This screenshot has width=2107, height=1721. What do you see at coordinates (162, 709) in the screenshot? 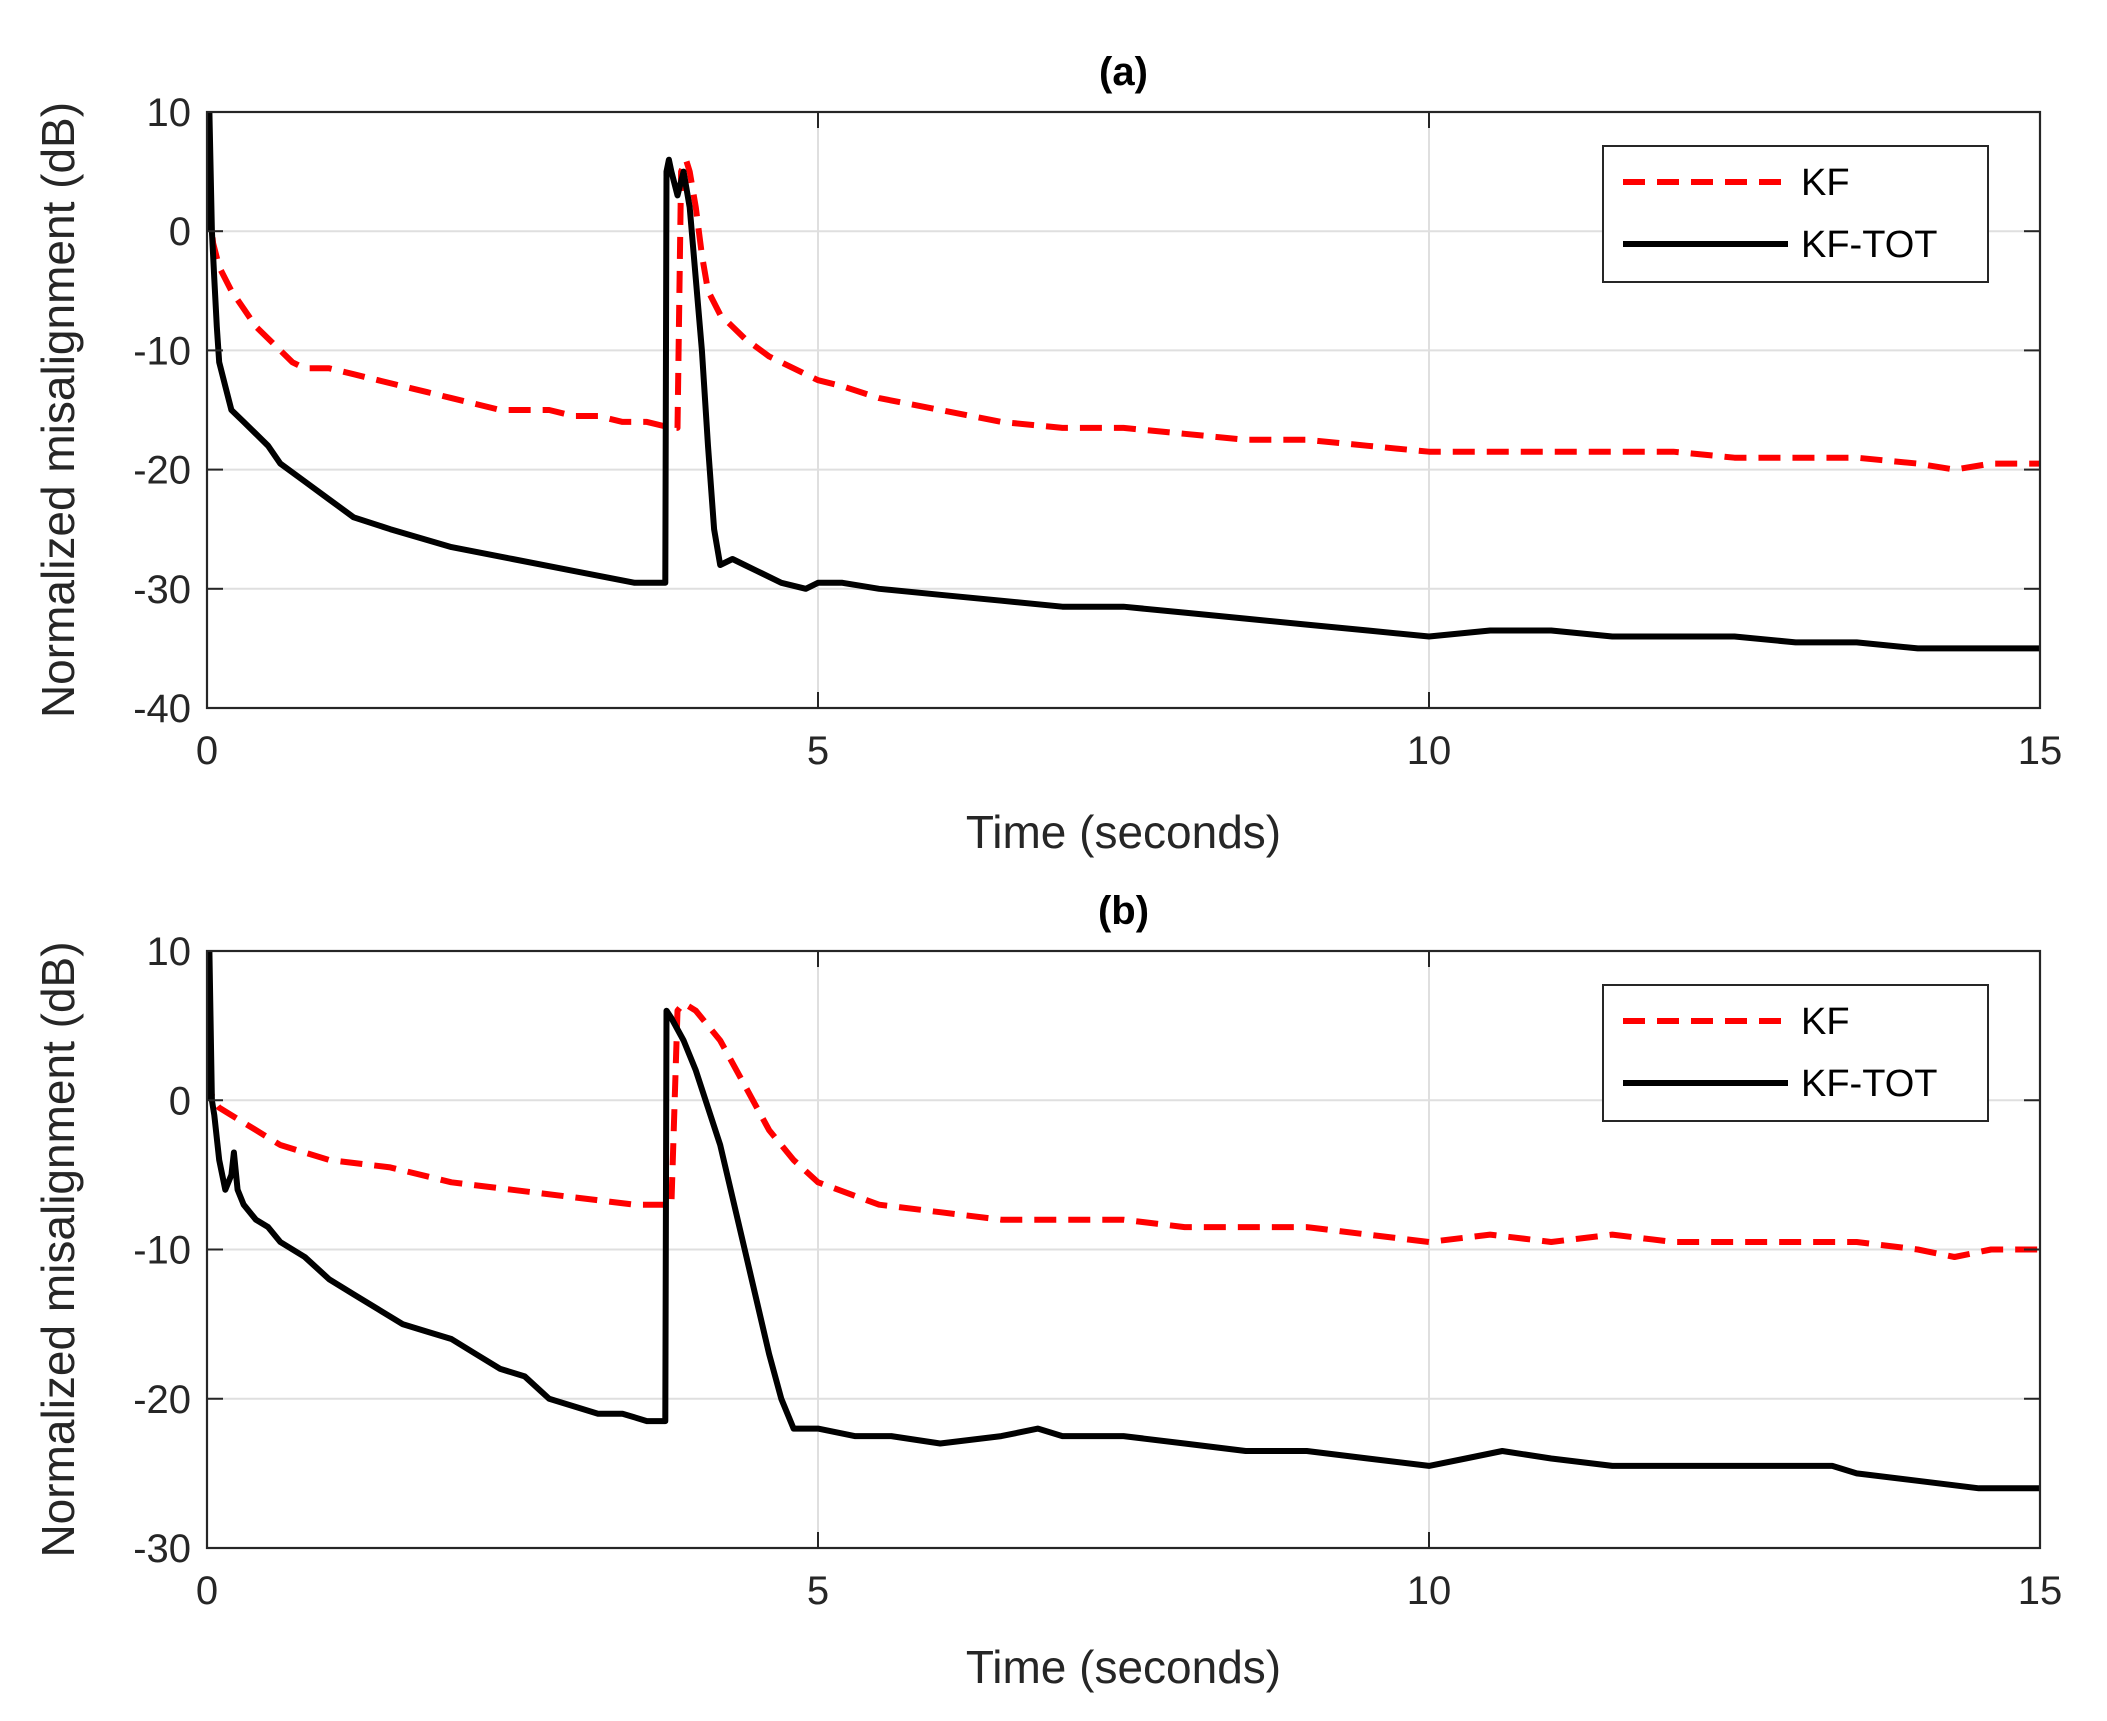
I see `y-tick-label: -40` at bounding box center [162, 709].